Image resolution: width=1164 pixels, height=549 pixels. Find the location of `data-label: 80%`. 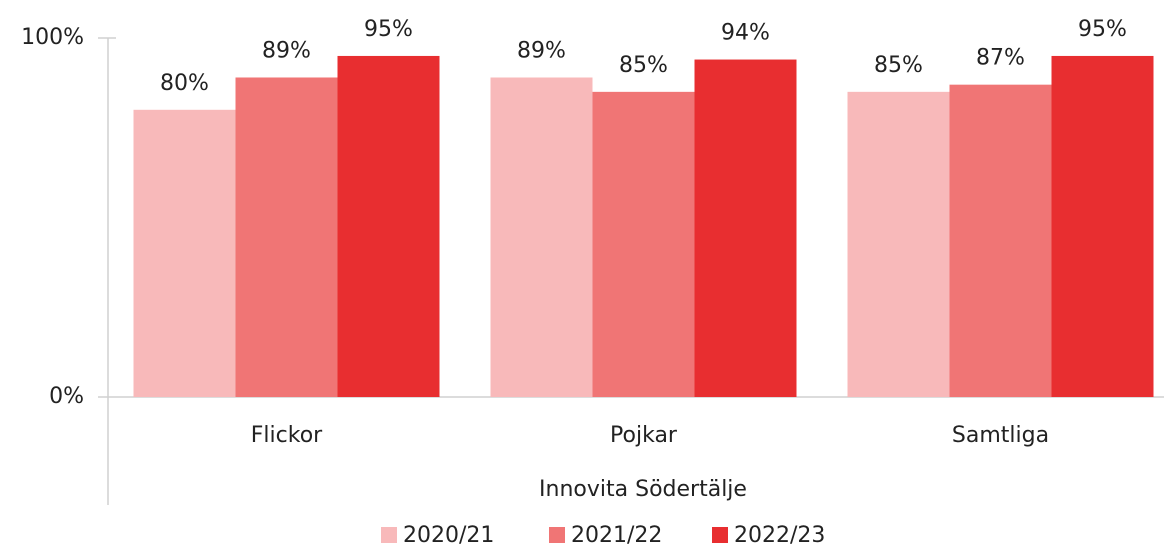

data-label: 80% is located at coordinates (184, 83).